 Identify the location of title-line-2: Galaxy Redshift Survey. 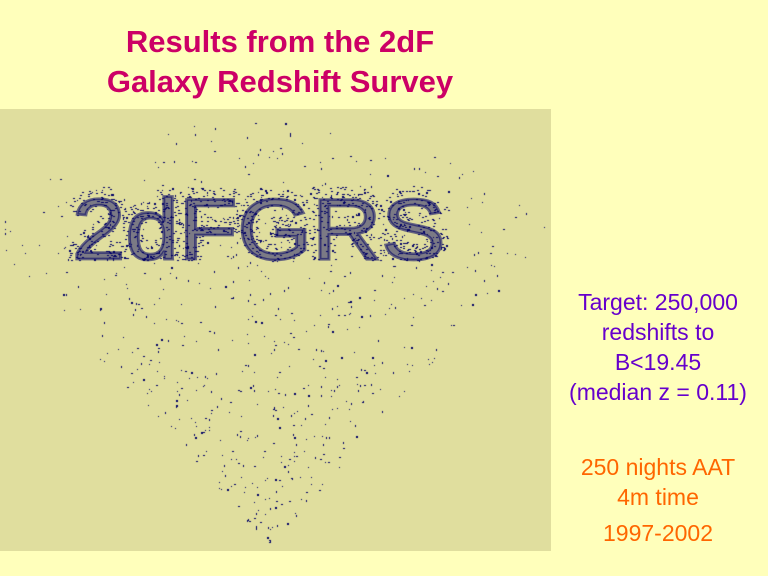
(280, 81).